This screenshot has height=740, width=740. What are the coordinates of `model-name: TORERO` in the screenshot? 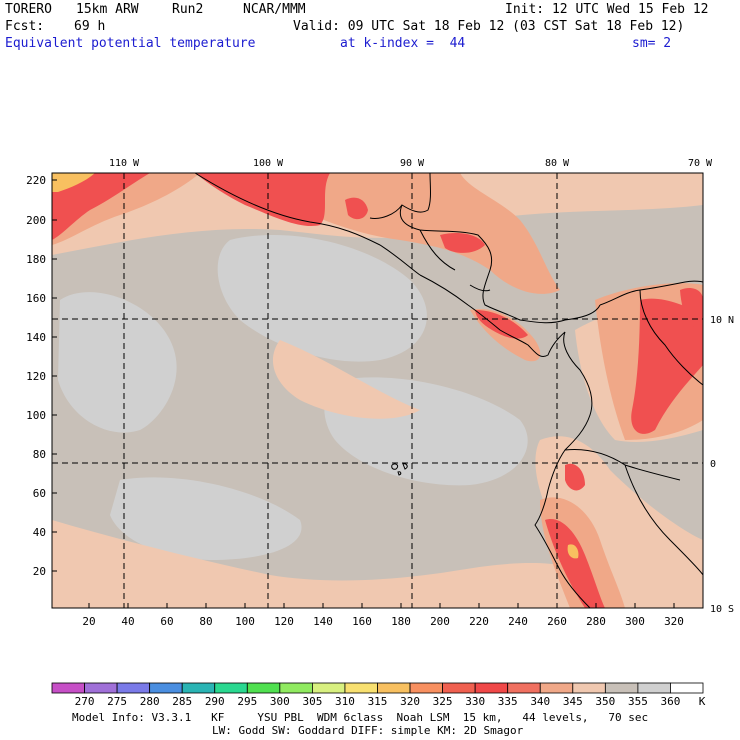 It's located at (28, 9).